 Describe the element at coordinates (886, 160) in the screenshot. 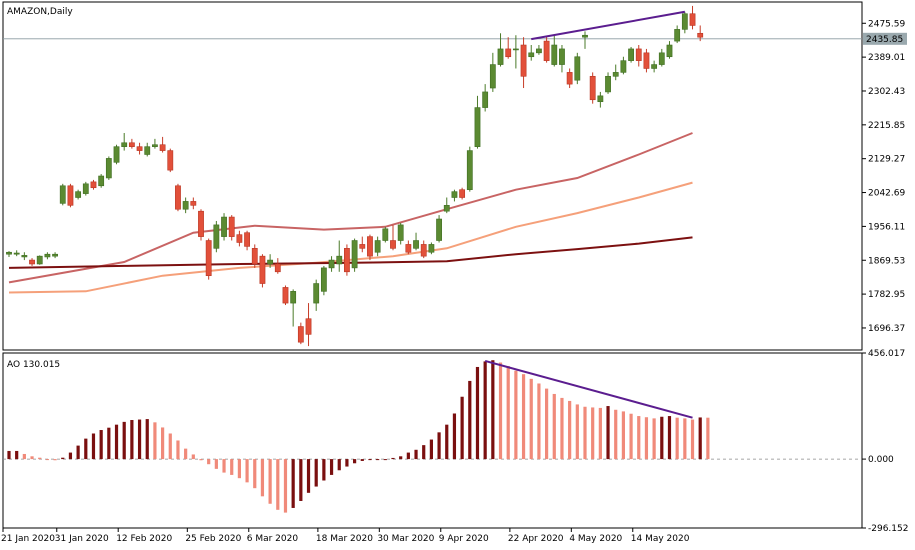

I see `price-axis-label: 2129.27` at that location.